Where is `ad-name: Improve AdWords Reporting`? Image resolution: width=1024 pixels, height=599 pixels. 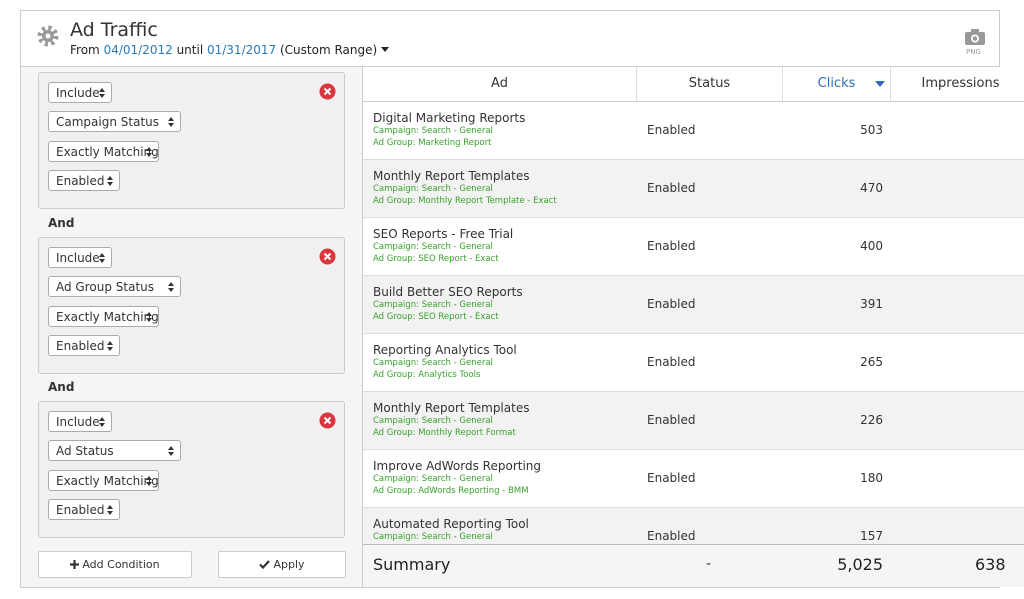
ad-name: Improve AdWords Reporting is located at coordinates (457, 466).